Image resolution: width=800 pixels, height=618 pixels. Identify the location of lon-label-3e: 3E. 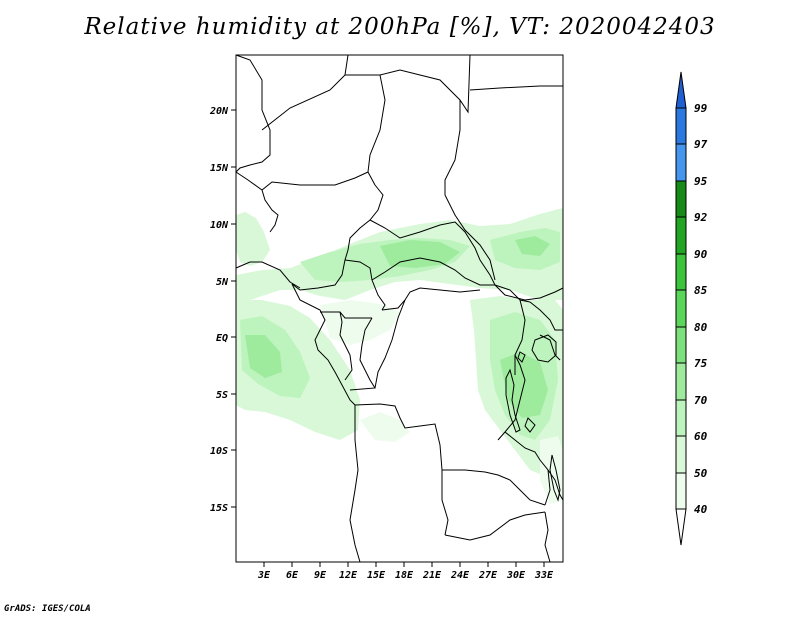
(264, 575).